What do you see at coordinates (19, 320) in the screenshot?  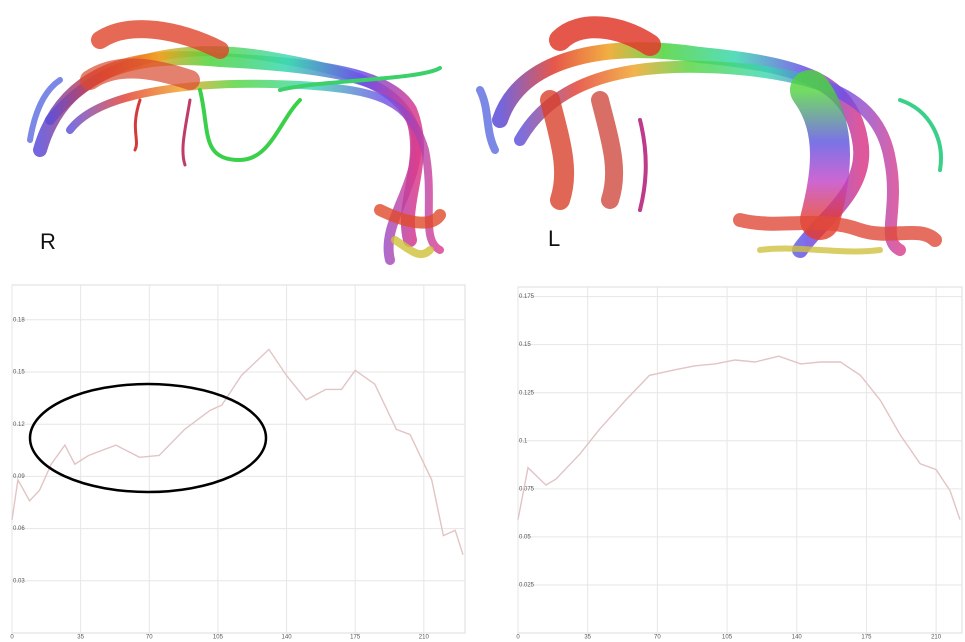 I see `y-tick-label: 0.18` at bounding box center [19, 320].